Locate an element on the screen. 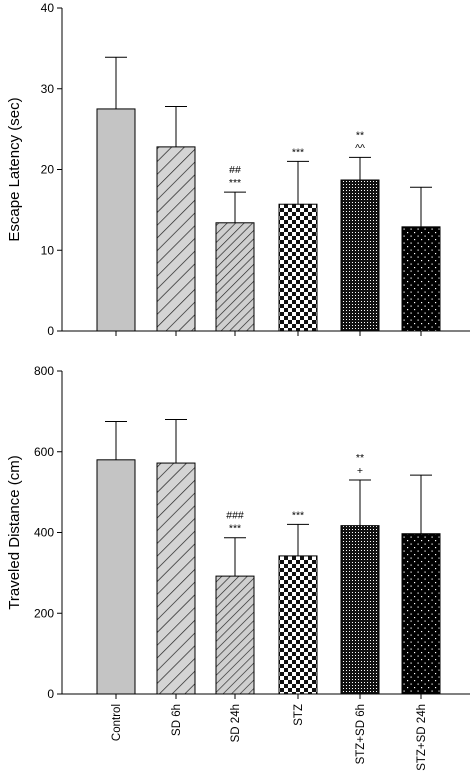 This screenshot has width=474, height=781. y-tick-label: 40 is located at coordinates (48, 8).